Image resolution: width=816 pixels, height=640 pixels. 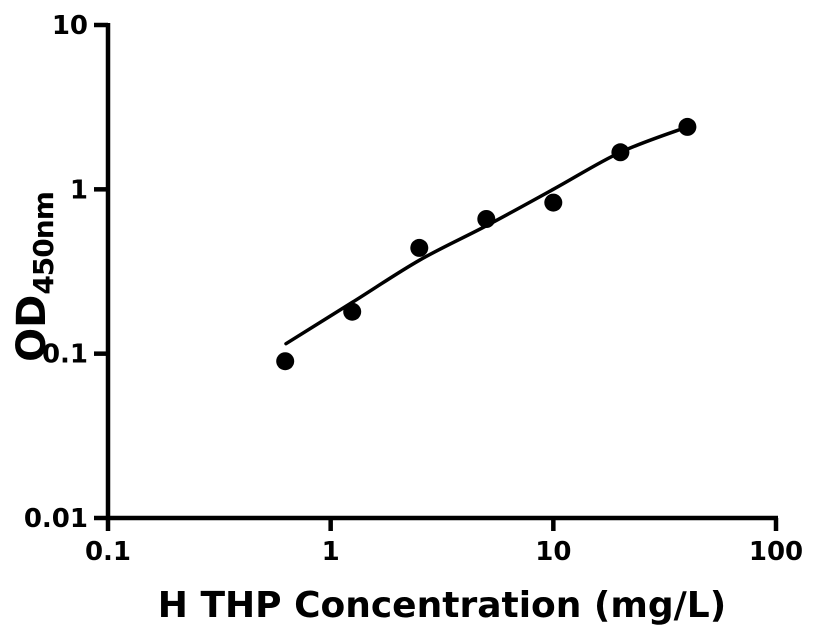 What do you see at coordinates (43, 243) in the screenshot?
I see `y-axis-title-subscript: 450nm` at bounding box center [43, 243].